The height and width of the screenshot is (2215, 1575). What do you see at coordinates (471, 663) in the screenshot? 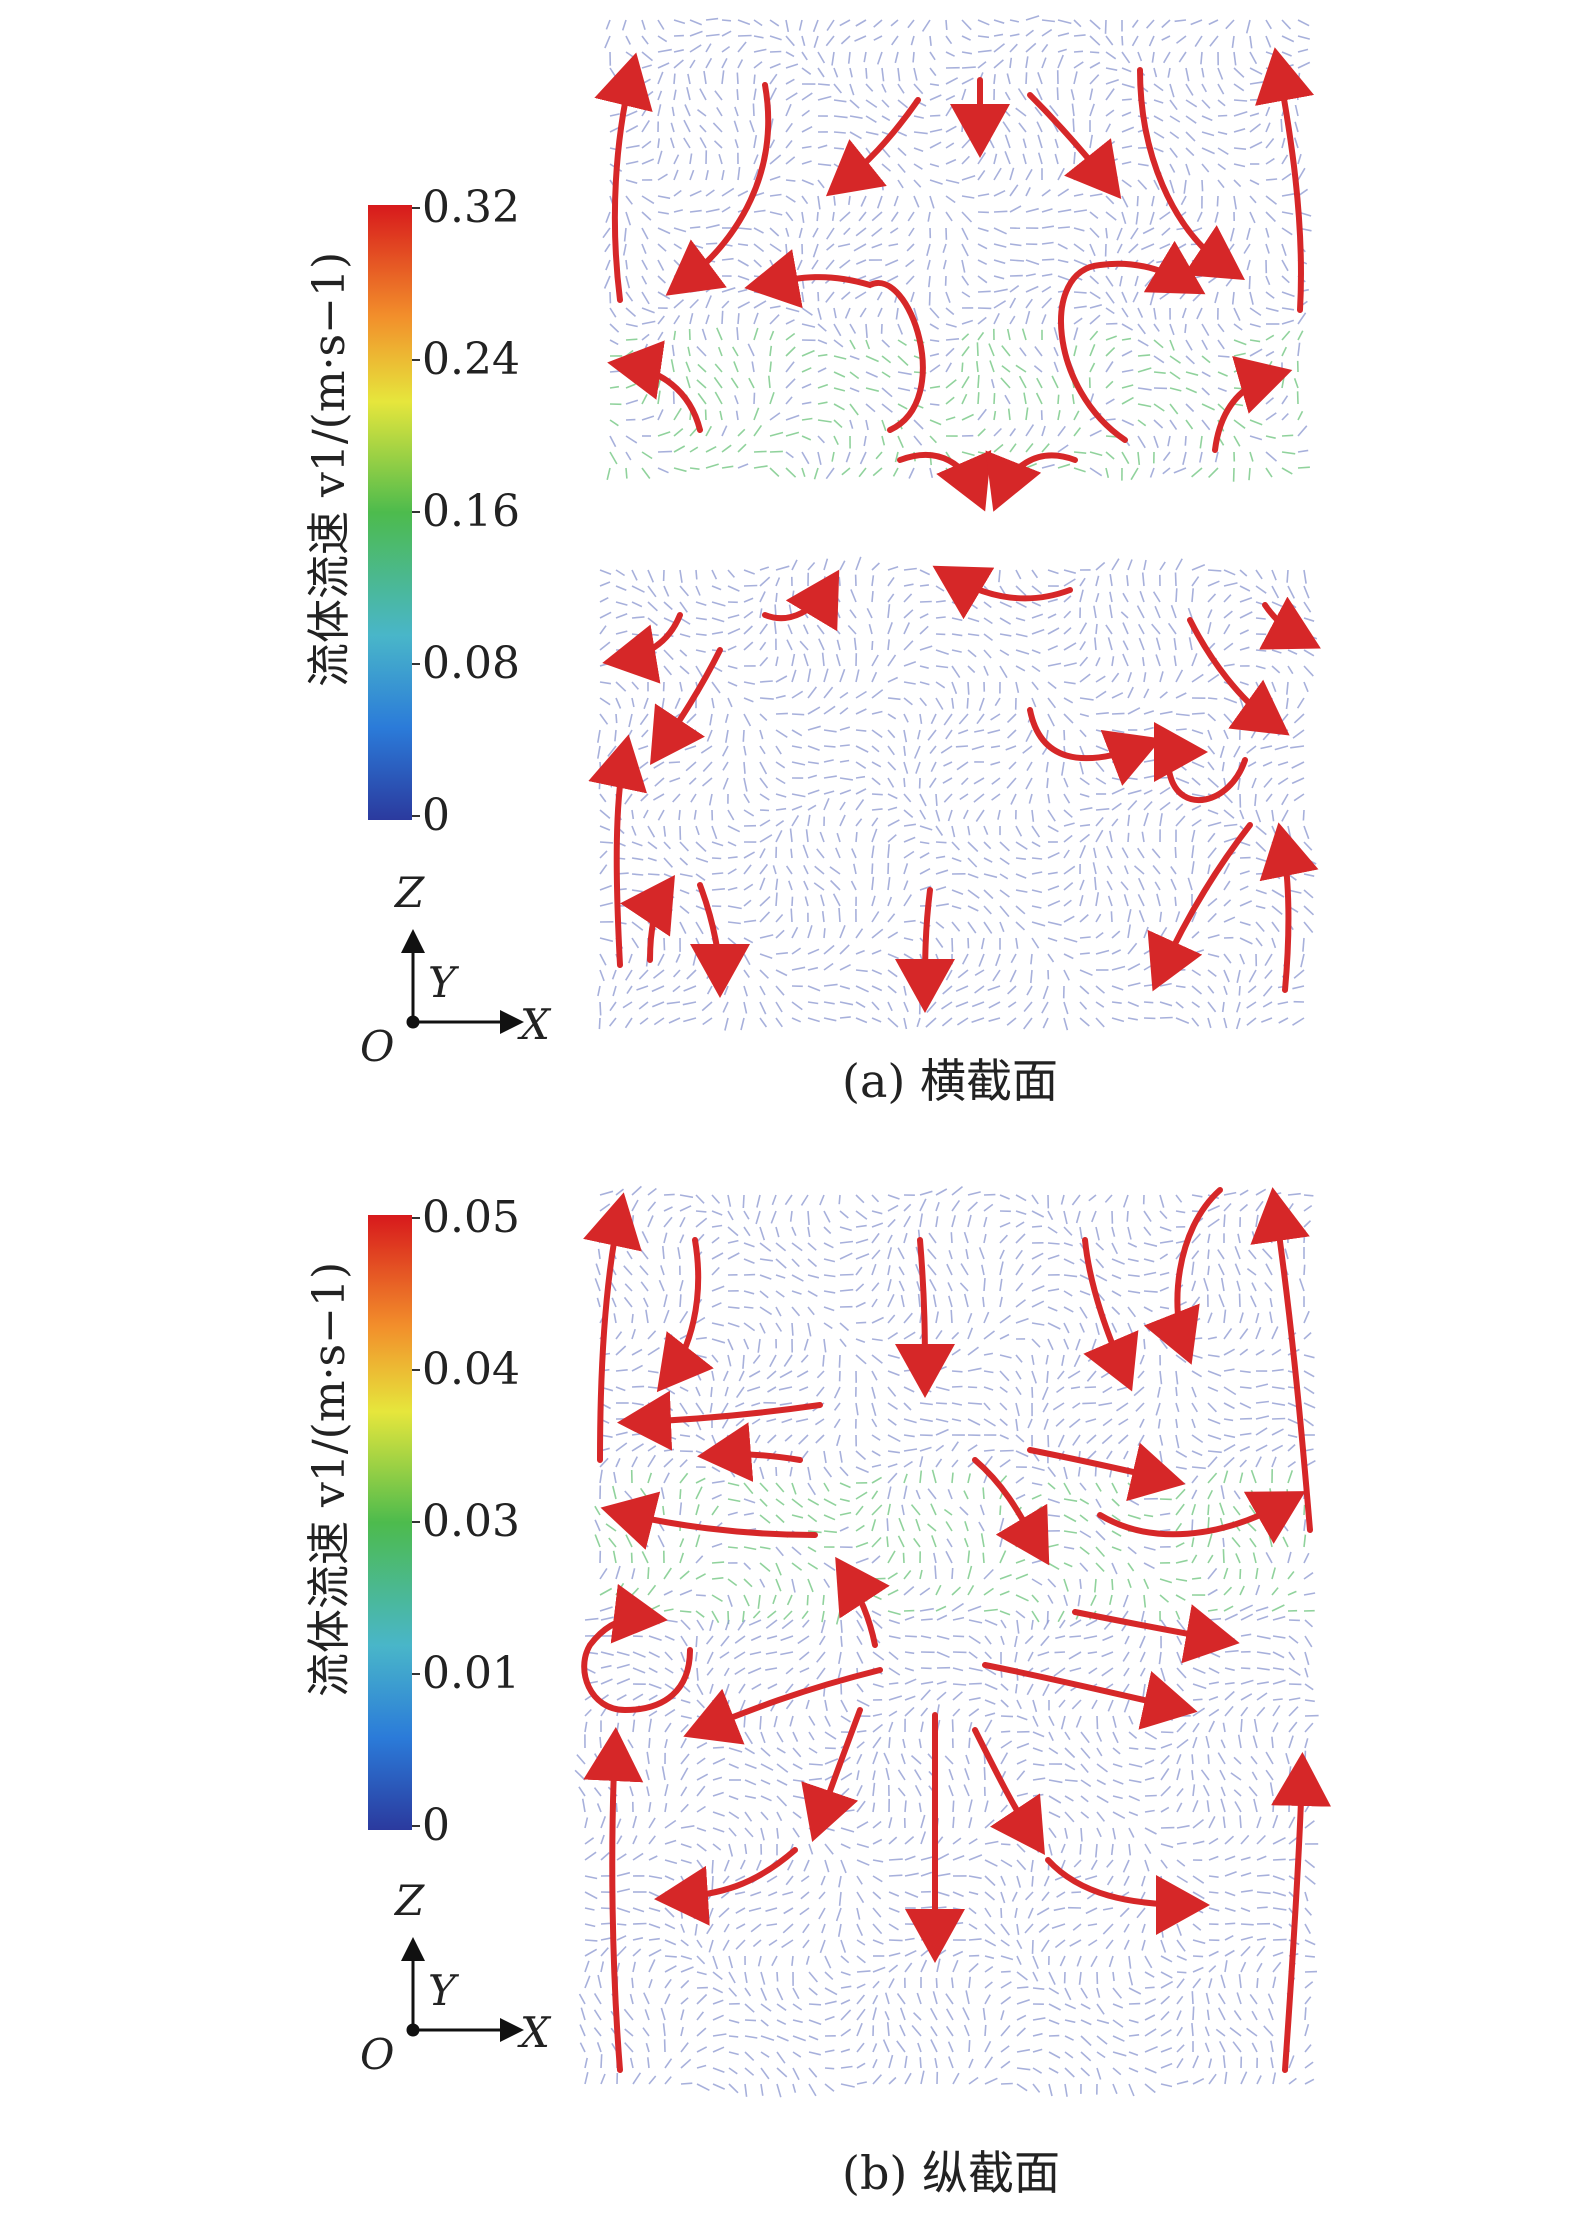
I see `colorbar-a-tick-3: 0.08` at bounding box center [471, 663].